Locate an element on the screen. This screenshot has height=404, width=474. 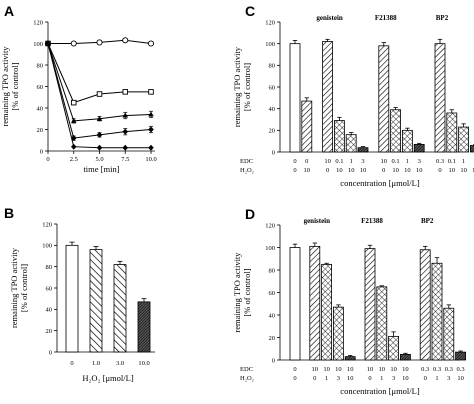
h2o2-value: 1 is located at coordinates (326, 378).